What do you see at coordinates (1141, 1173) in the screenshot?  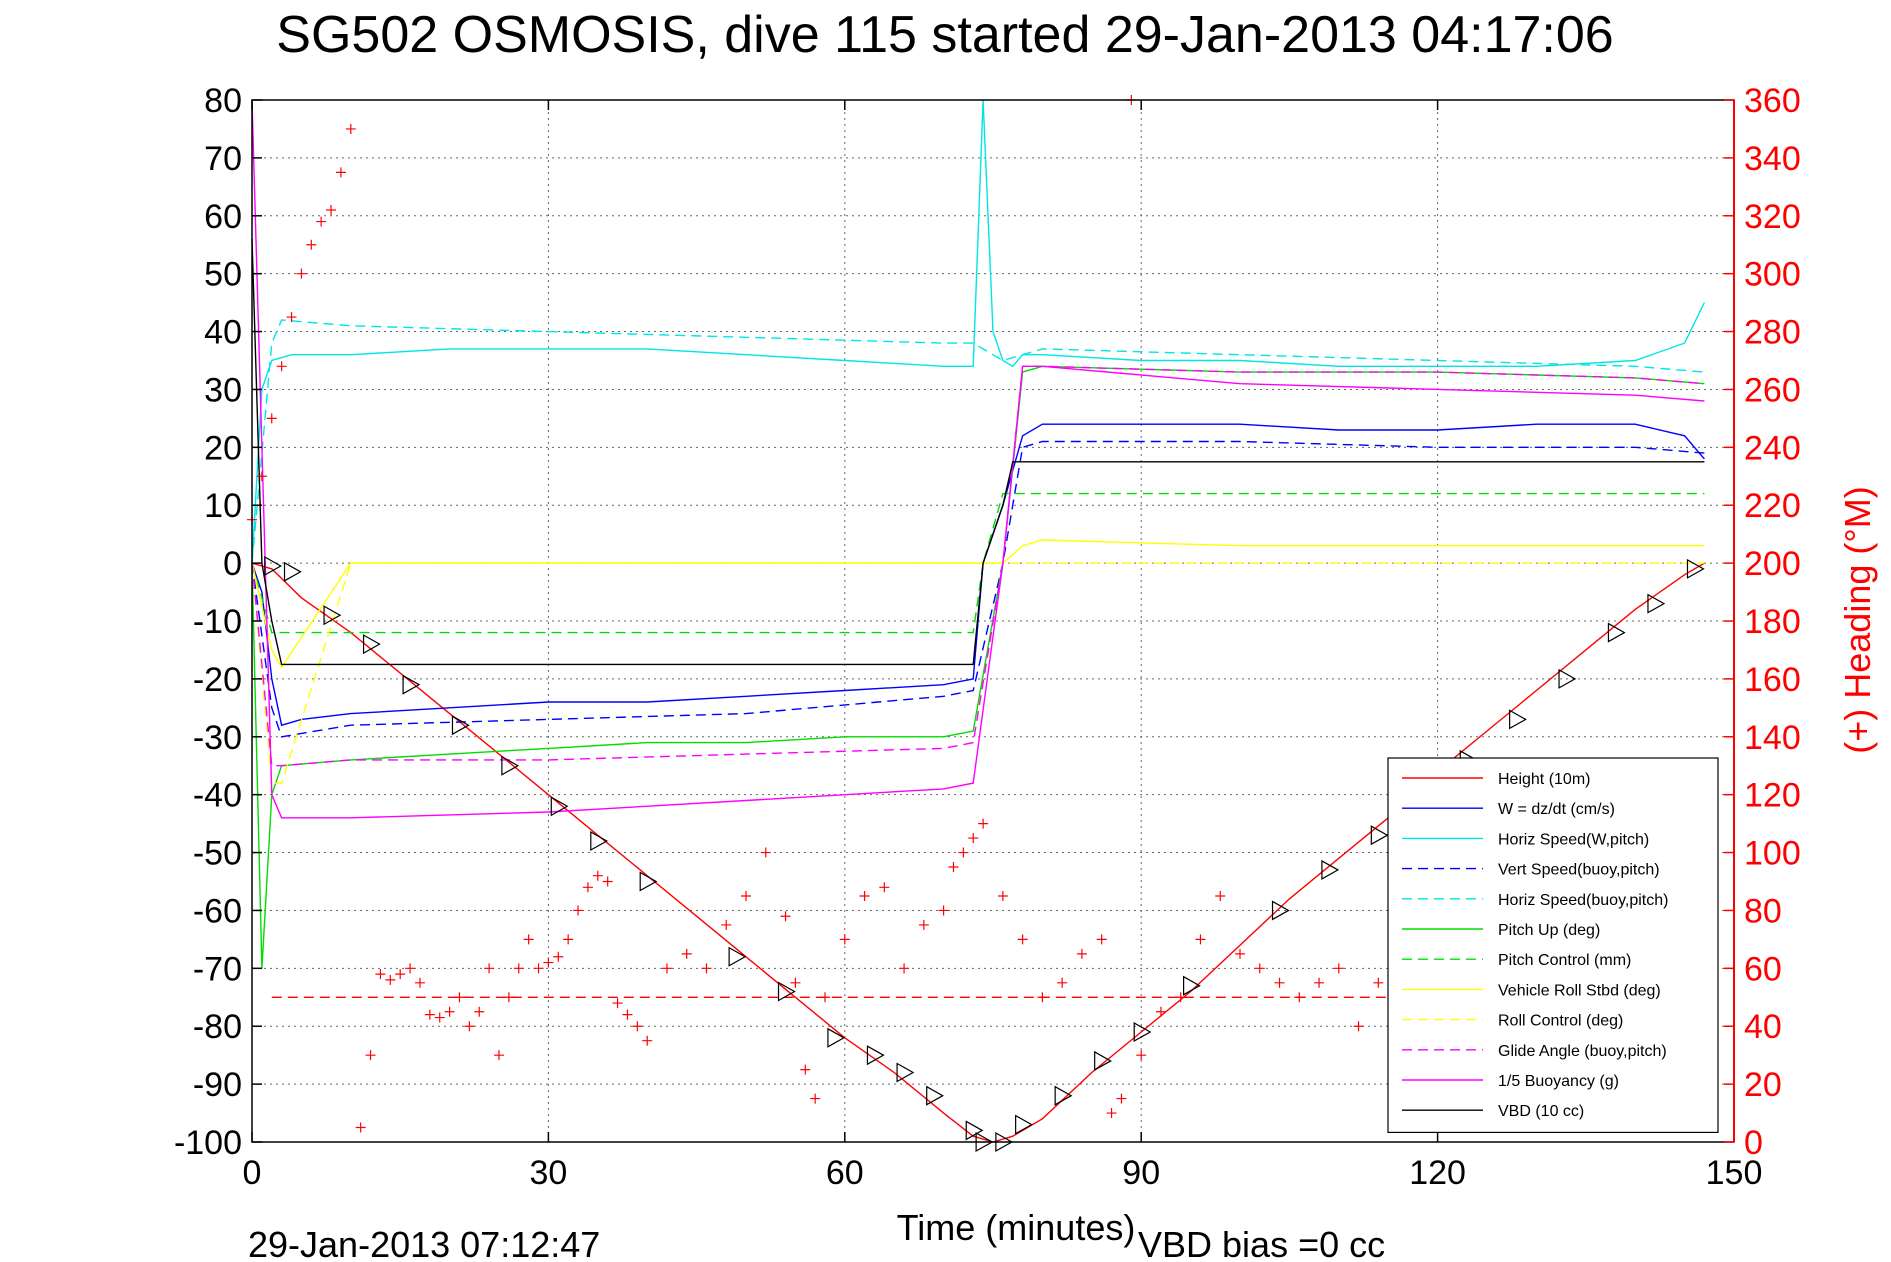 I see `x-tick-label: 90` at bounding box center [1141, 1173].